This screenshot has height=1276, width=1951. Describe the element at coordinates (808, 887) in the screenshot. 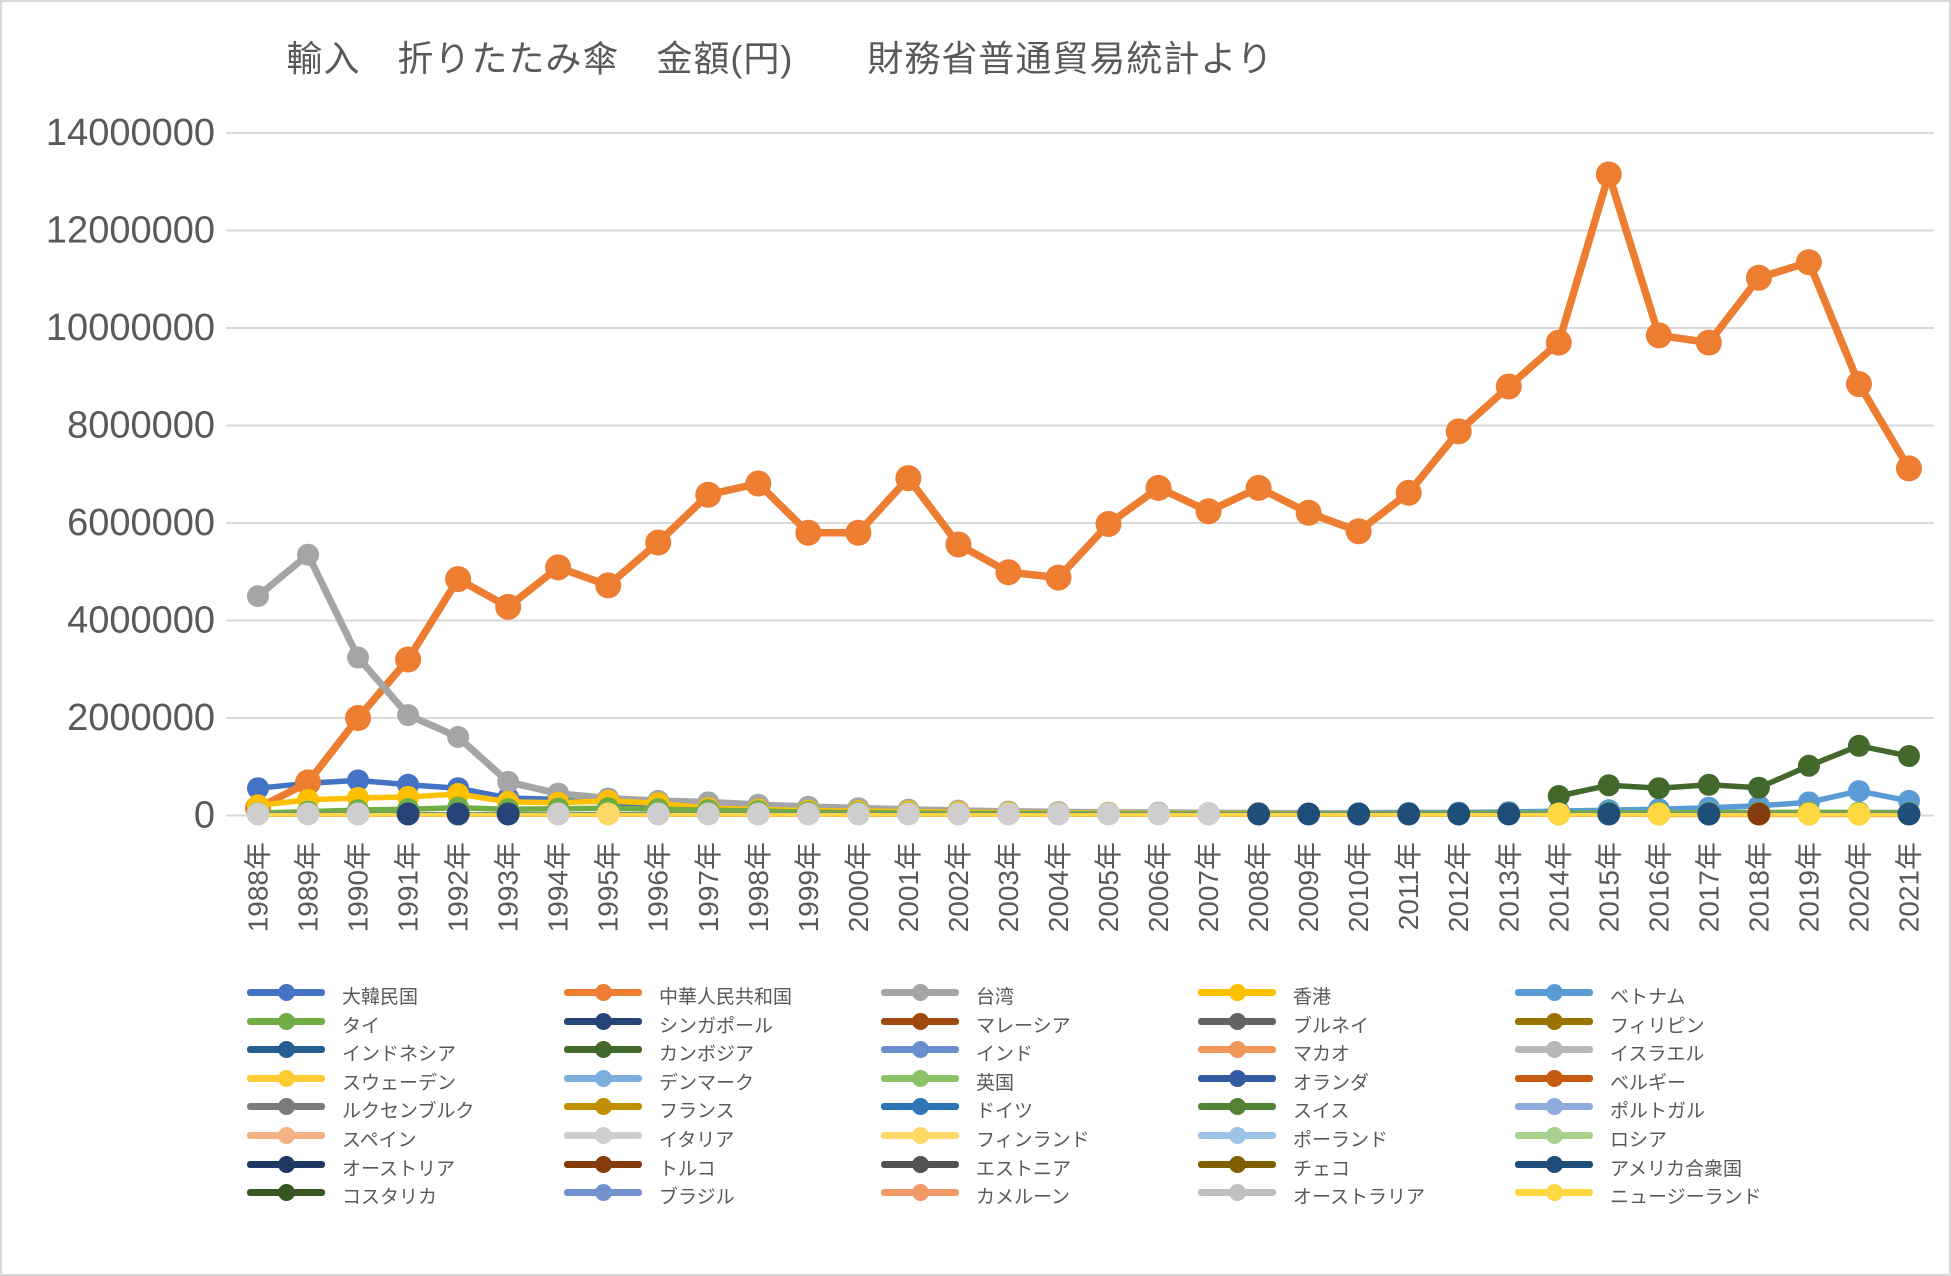

I see `x-axis-tick-label: 1999年` at that location.